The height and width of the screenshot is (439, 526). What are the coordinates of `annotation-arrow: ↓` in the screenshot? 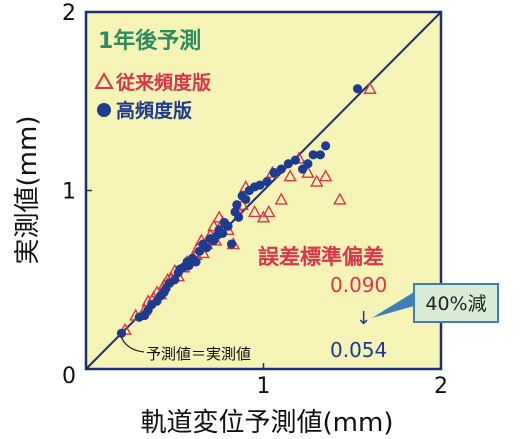 It's located at (363, 318).